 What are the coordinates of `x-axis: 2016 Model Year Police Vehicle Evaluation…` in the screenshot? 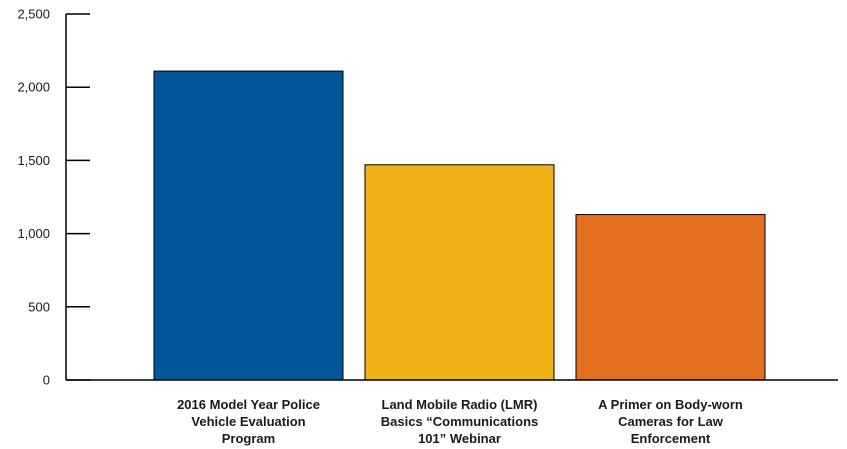 It's located at (452, 412).